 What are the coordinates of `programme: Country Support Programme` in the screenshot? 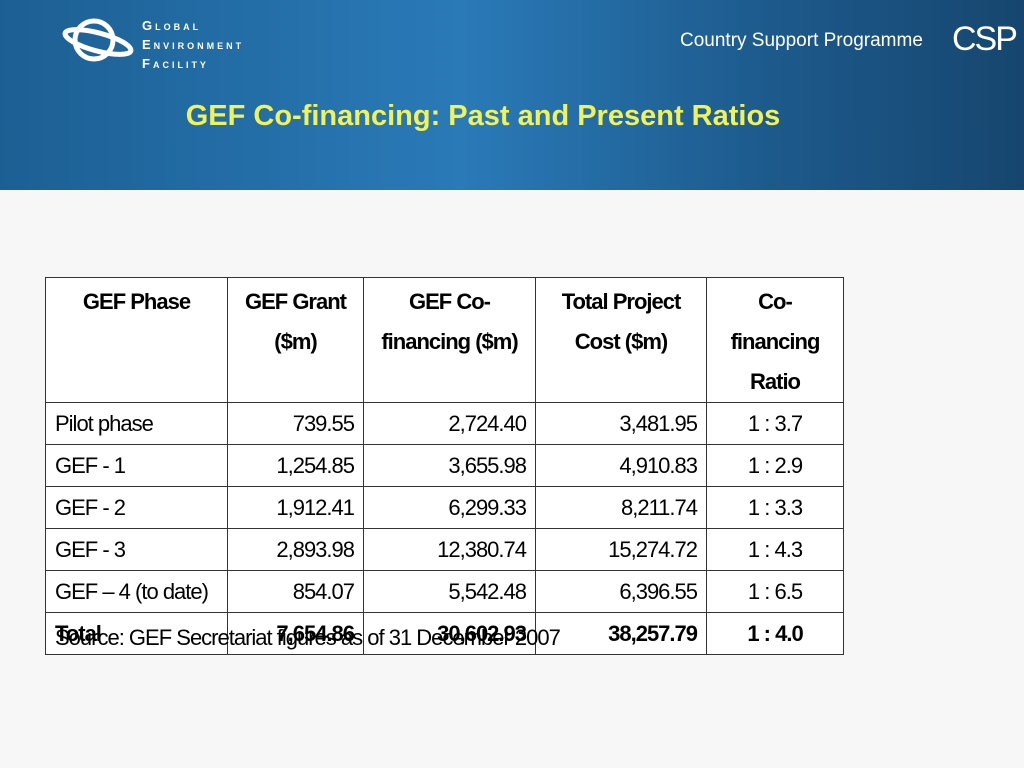 It's located at (801, 40).